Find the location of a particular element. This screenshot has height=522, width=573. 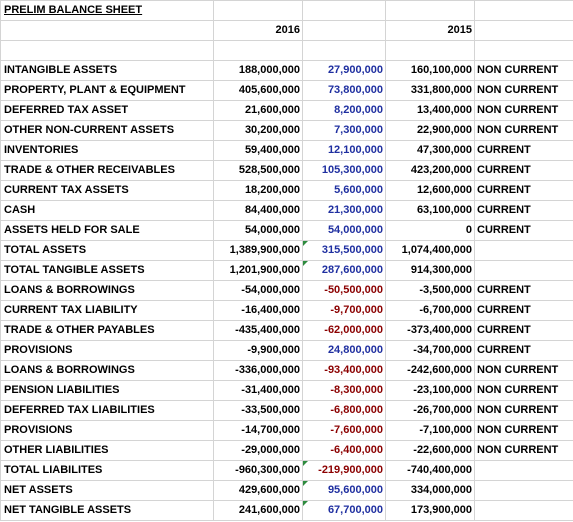

row-label-cell: INVENTORIES is located at coordinates (107, 150).